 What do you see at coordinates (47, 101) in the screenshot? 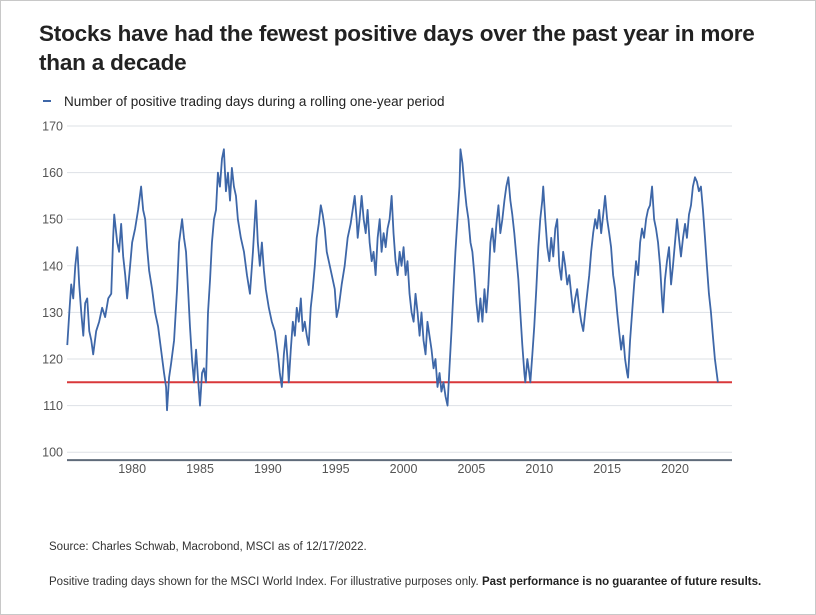
I see `legend-line-swatch` at bounding box center [47, 101].